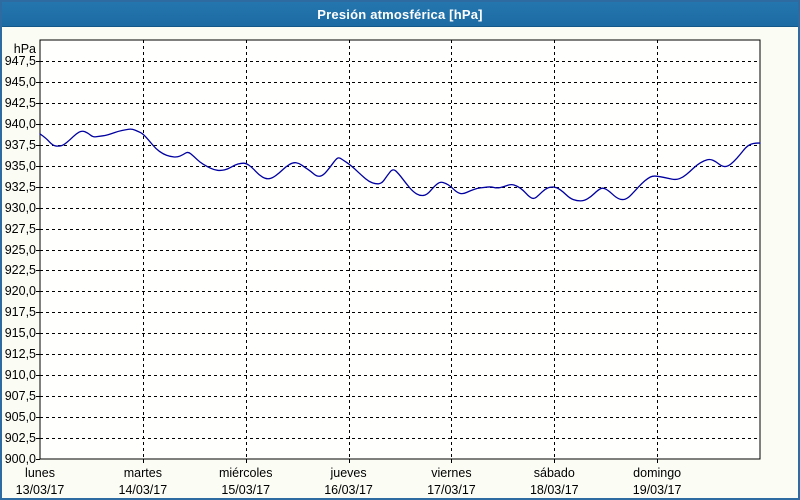 Image resolution: width=800 pixels, height=500 pixels. What do you see at coordinates (20, 354) in the screenshot?
I see `y-tick-label: 912,5` at bounding box center [20, 354].